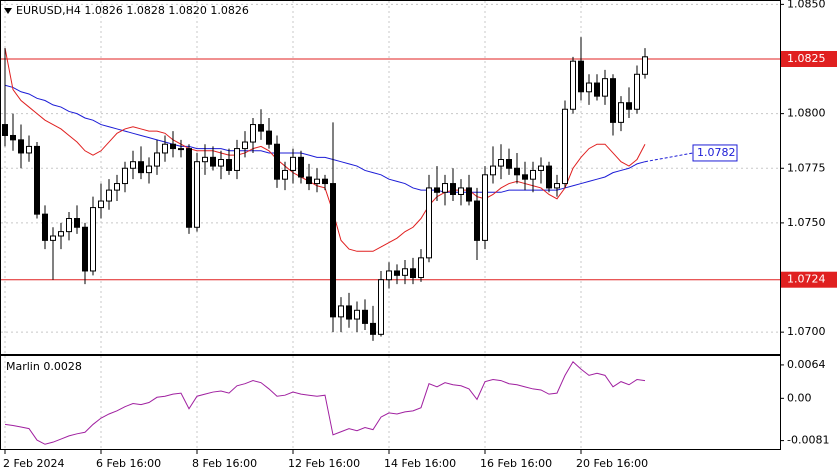  What do you see at coordinates (799, 397) in the screenshot?
I see `y-tick-label: 0.00` at bounding box center [799, 397].